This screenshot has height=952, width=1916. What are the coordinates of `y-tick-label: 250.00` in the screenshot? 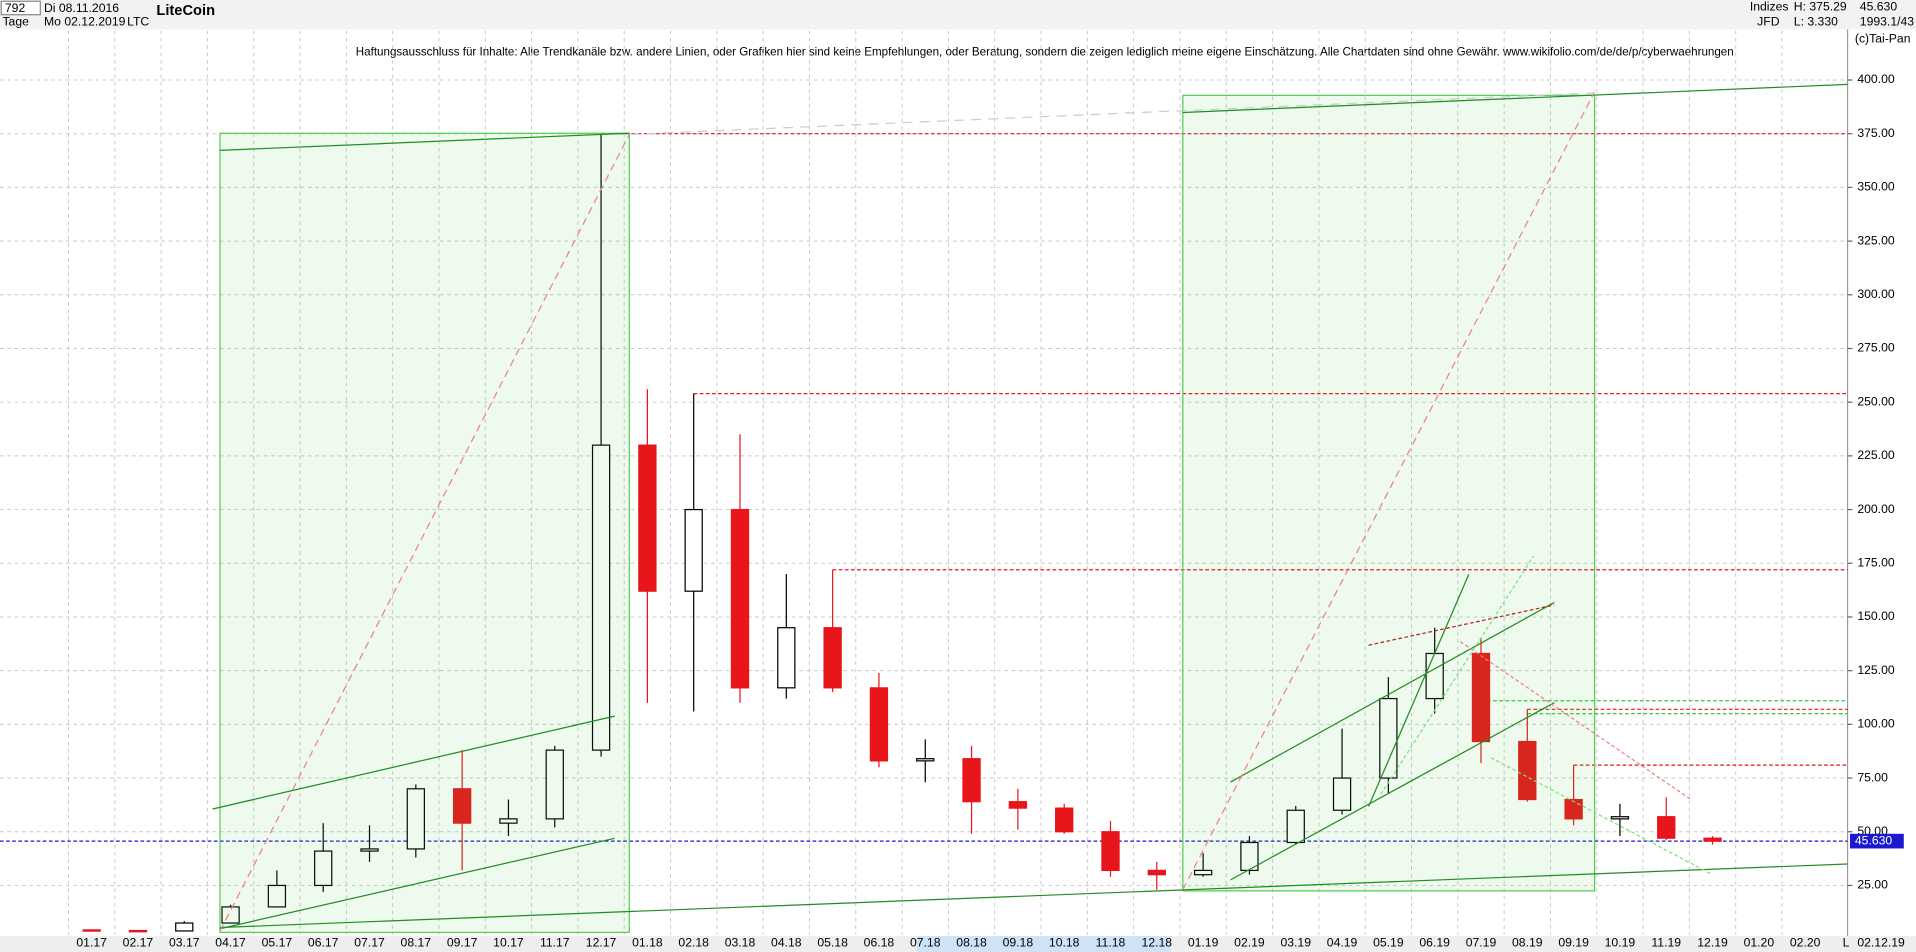 It's located at (1876, 401).